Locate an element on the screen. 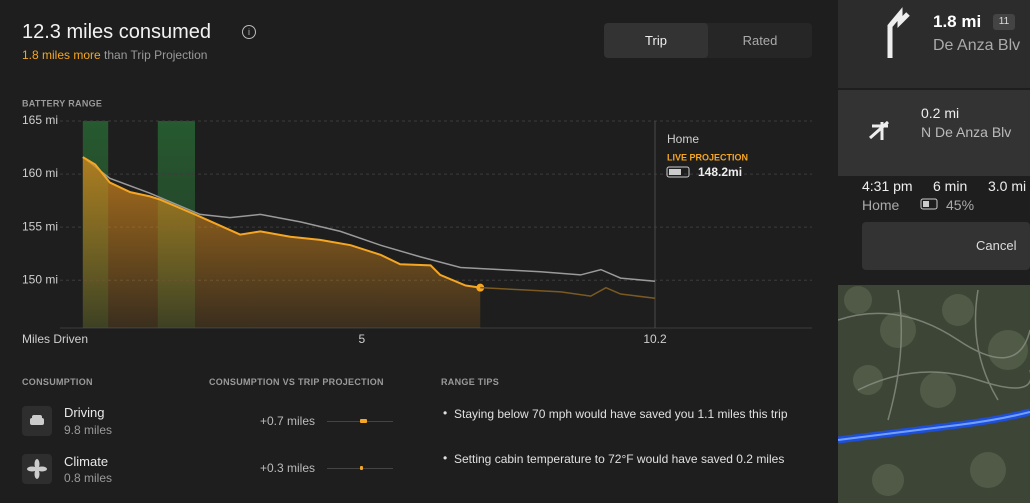  x-axis-label: Miles Driven is located at coordinates (55, 339).